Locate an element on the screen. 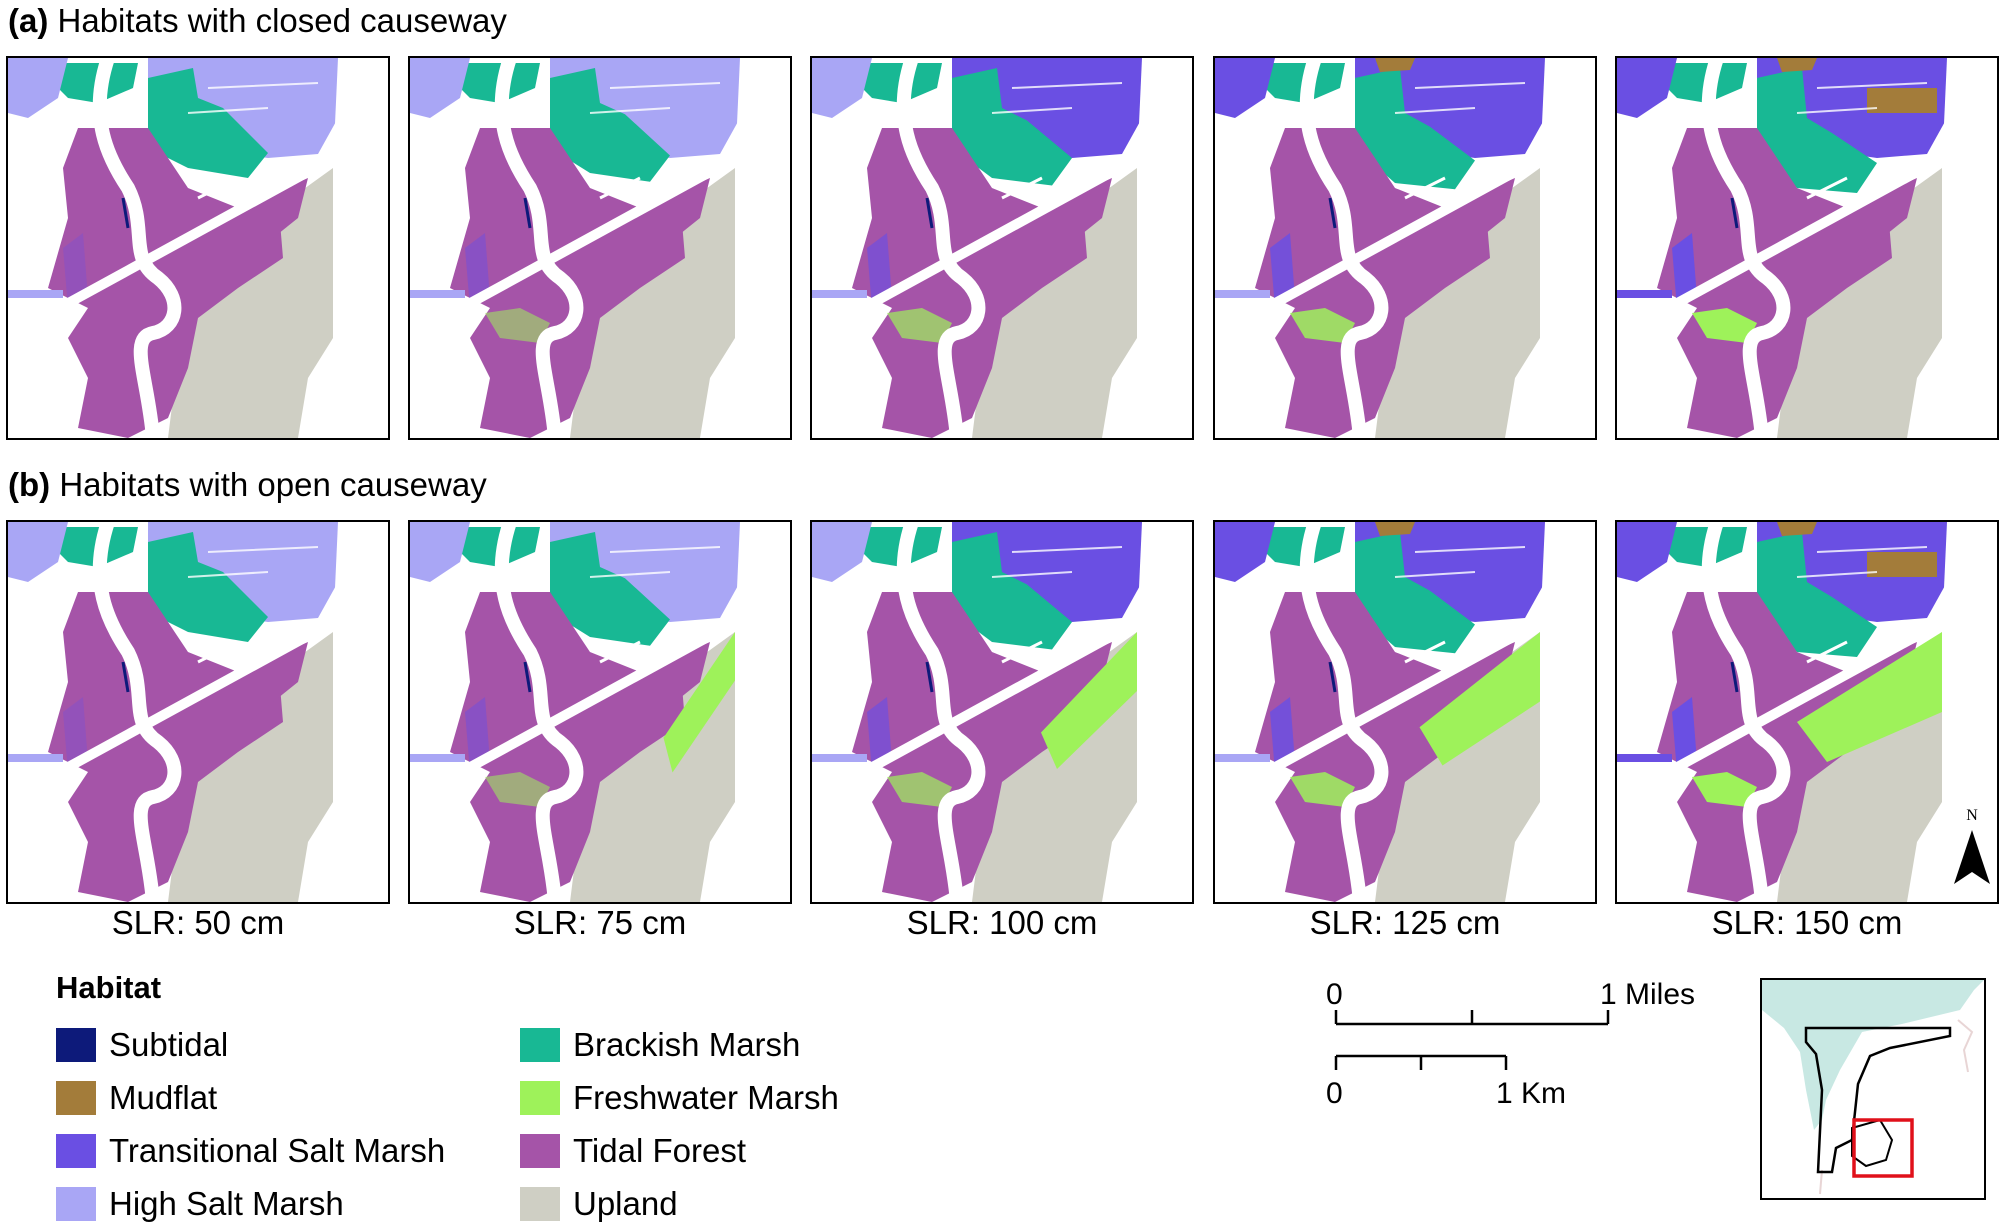  slr-label-150: SLR: 150 cm is located at coordinates (1807, 922).